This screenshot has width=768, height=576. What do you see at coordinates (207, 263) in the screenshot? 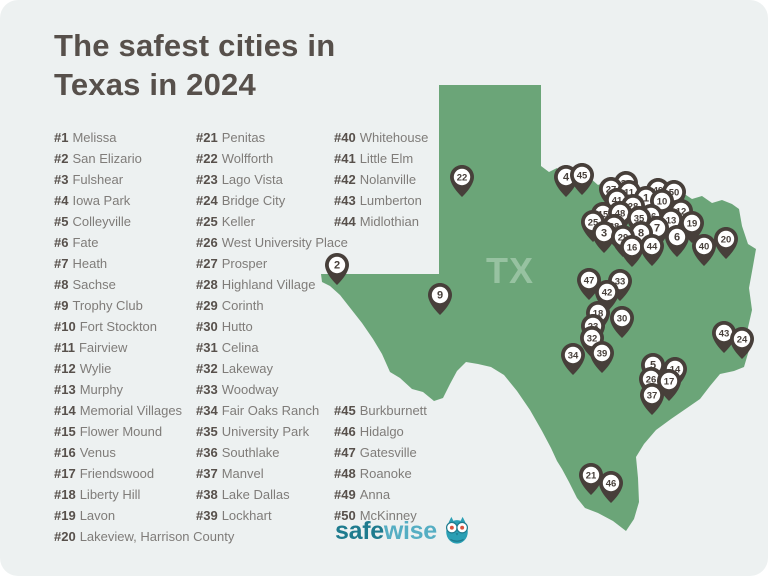
I see `rank-number: #27` at bounding box center [207, 263].